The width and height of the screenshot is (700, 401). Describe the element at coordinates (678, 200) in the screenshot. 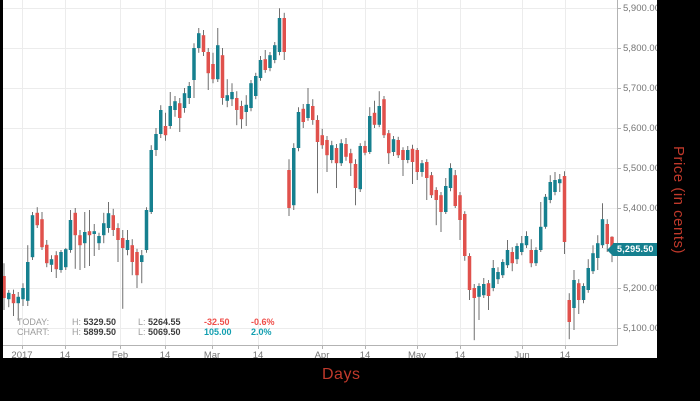

I see `price-axis-band: Price (in cents)` at that location.